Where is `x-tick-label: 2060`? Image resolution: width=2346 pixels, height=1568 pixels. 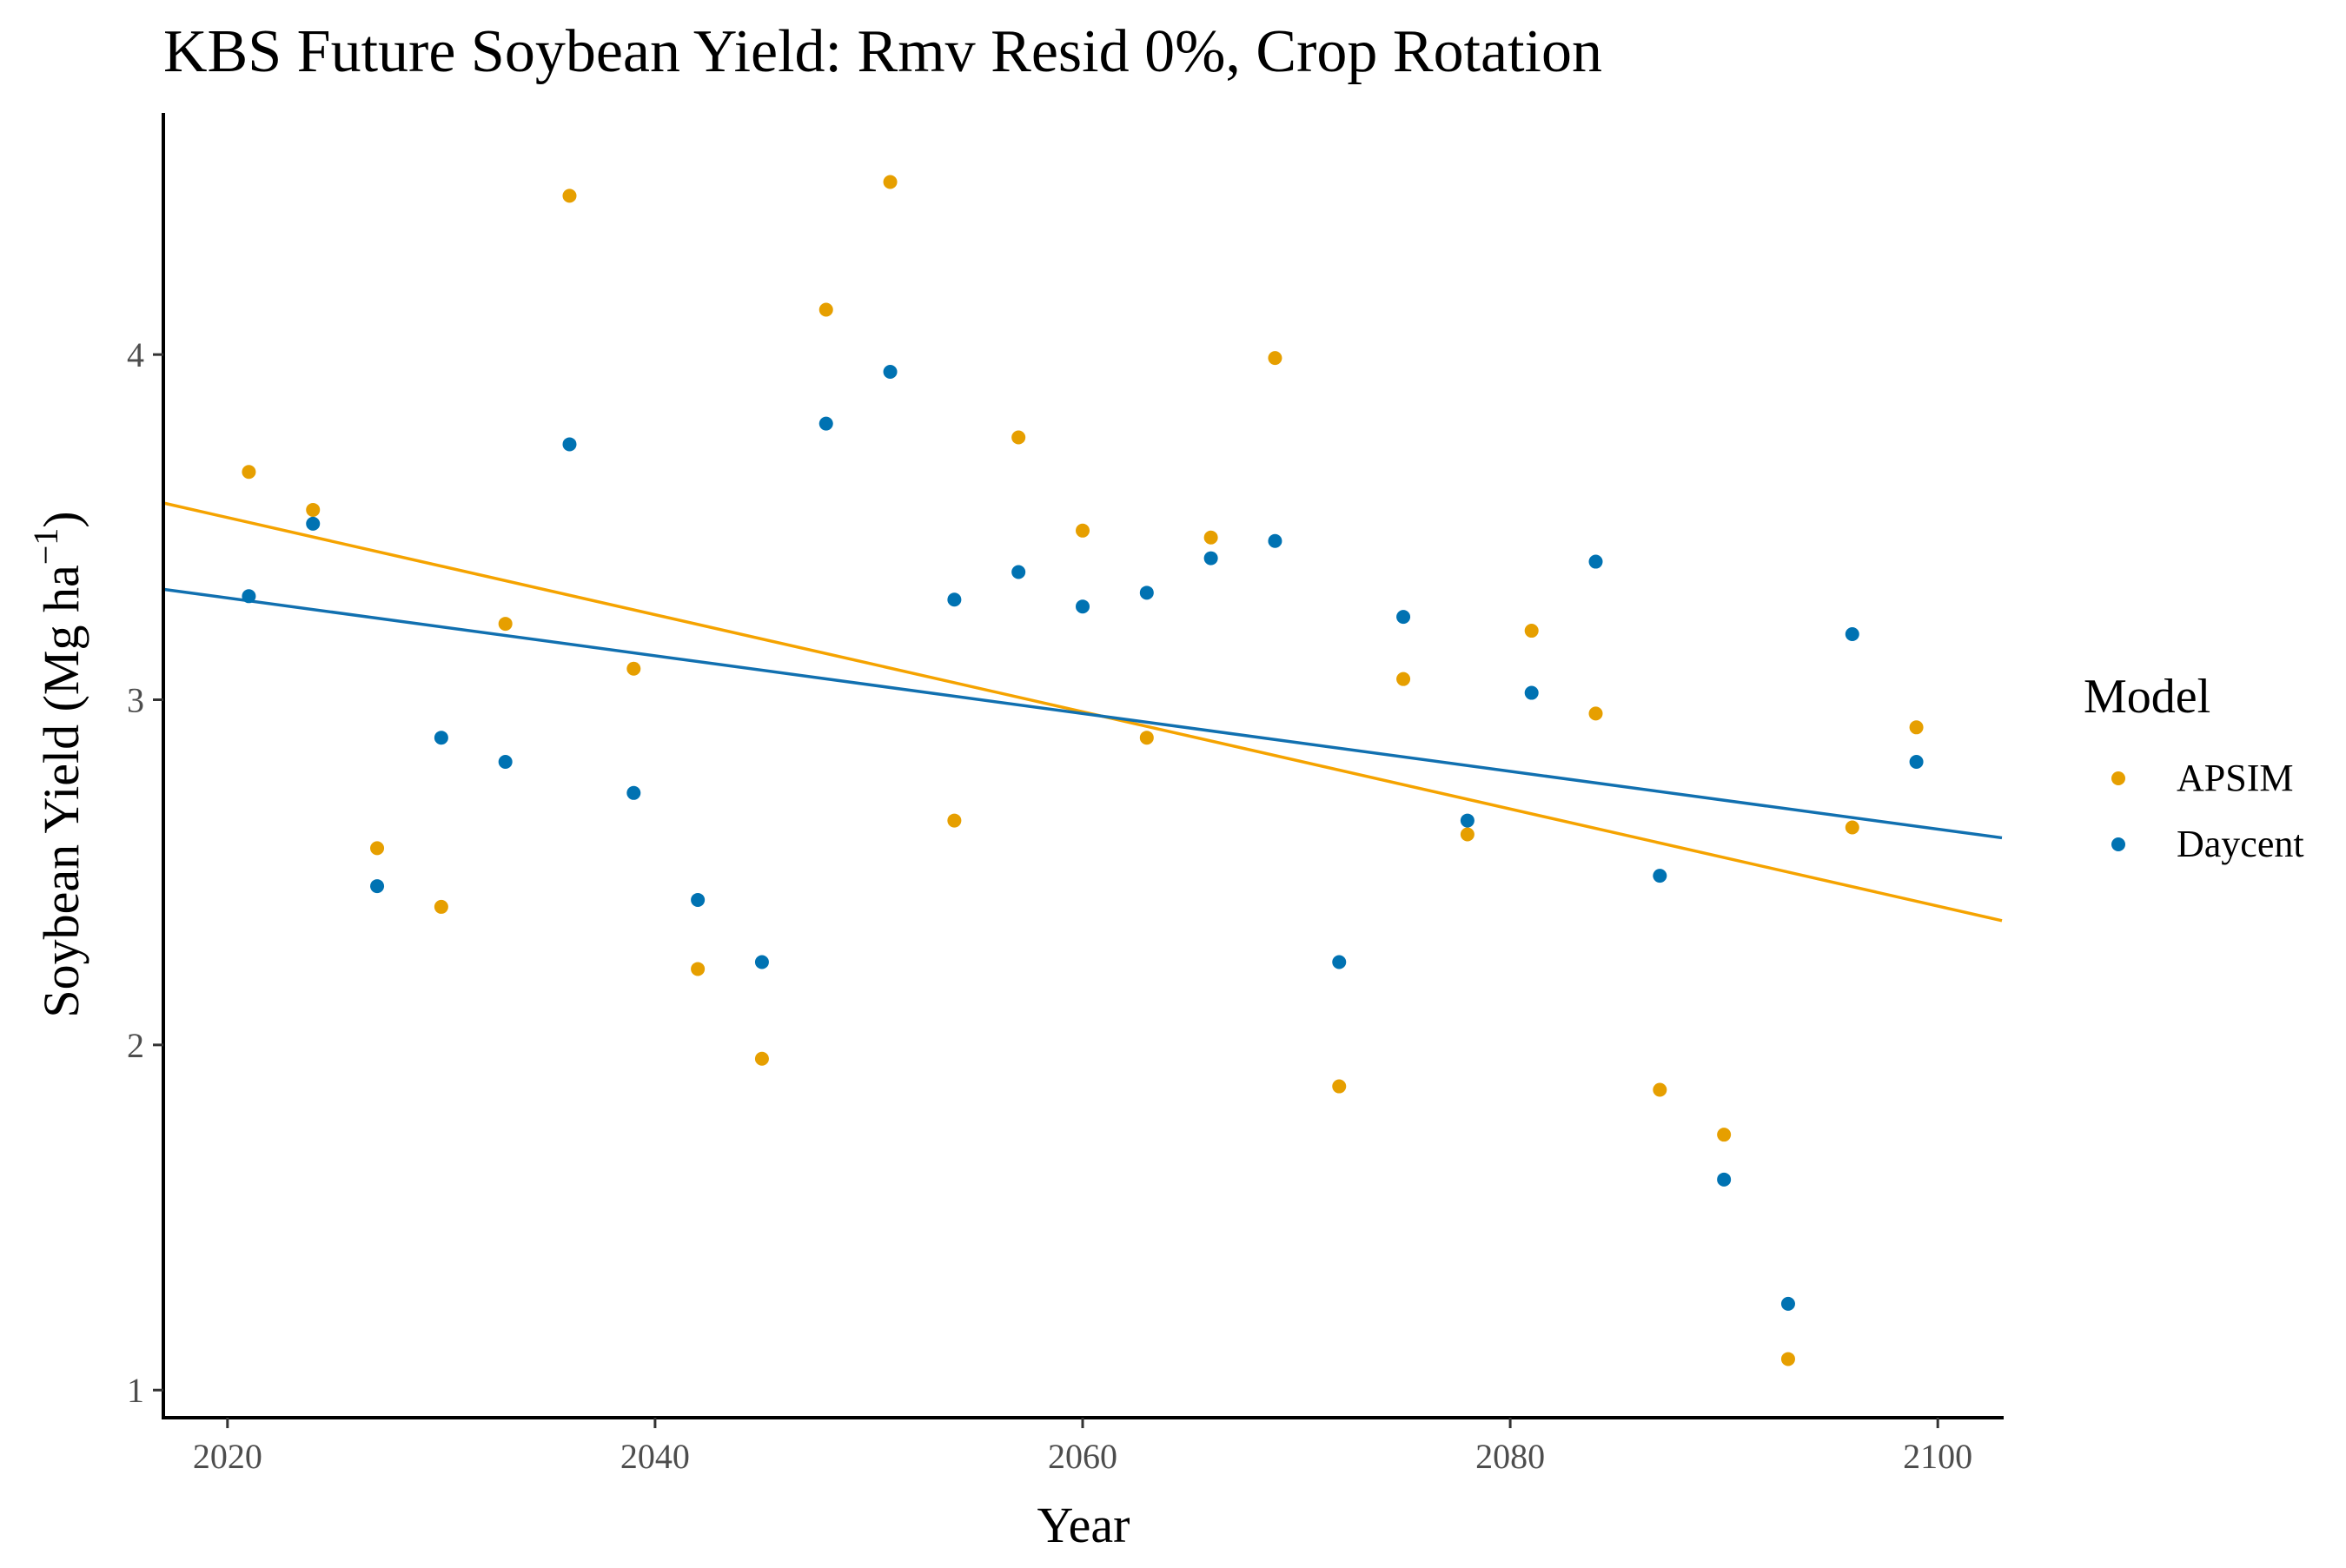
x-tick-label: 2060 is located at coordinates (1083, 1456).